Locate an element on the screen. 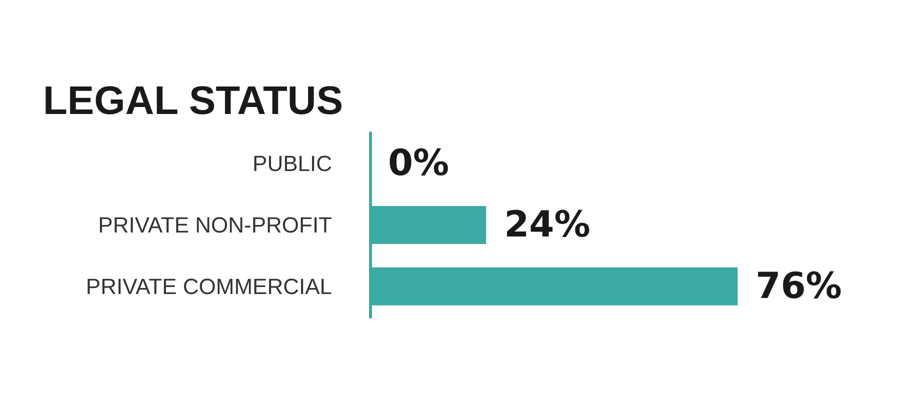 This screenshot has height=400, width=900. data-label: 0% is located at coordinates (419, 163).